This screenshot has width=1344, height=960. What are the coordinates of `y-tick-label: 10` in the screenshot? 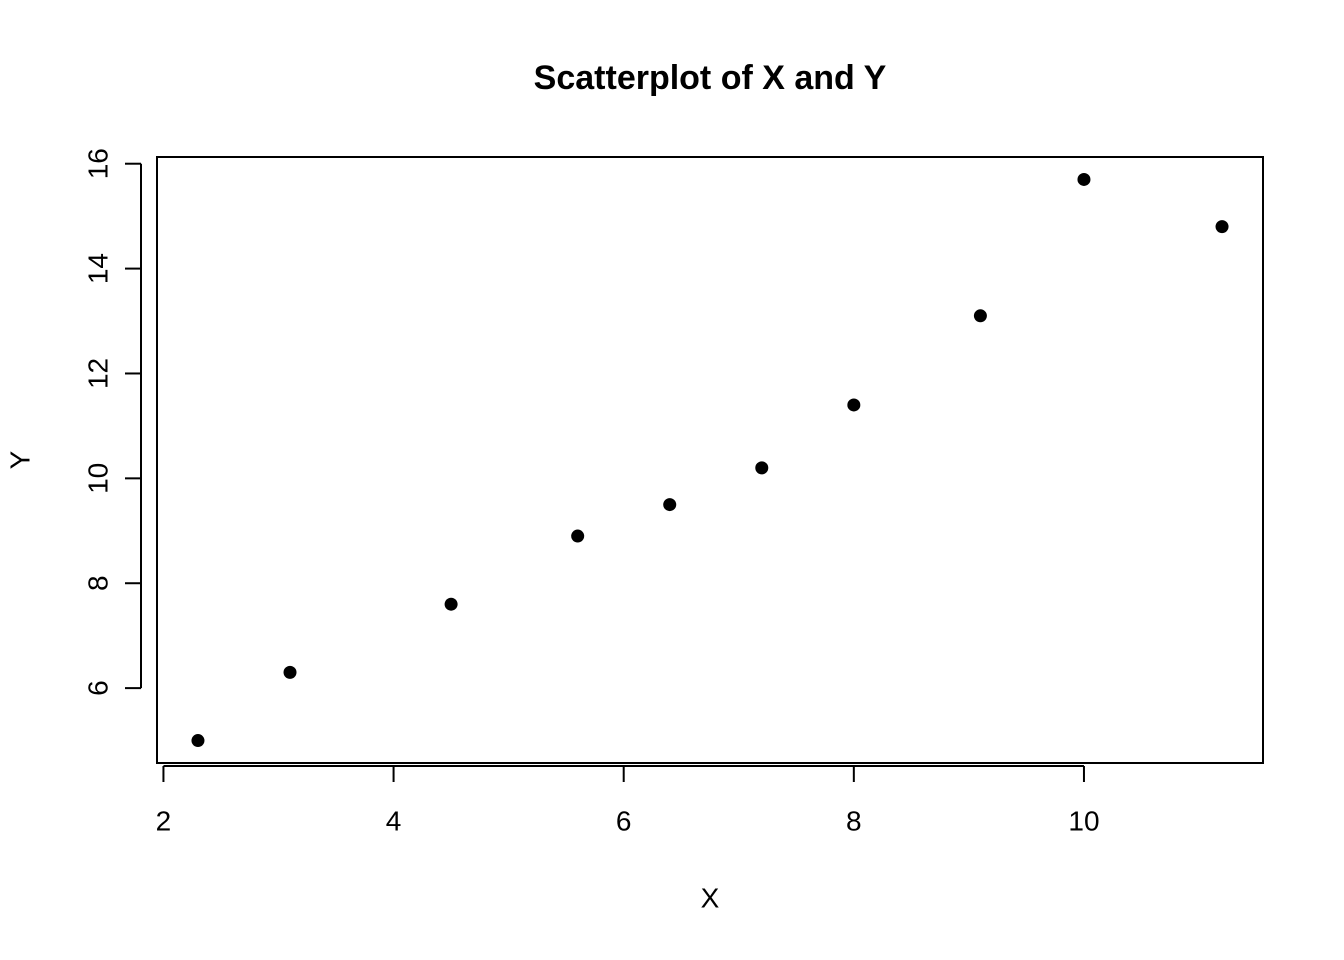 It's located at (97, 478).